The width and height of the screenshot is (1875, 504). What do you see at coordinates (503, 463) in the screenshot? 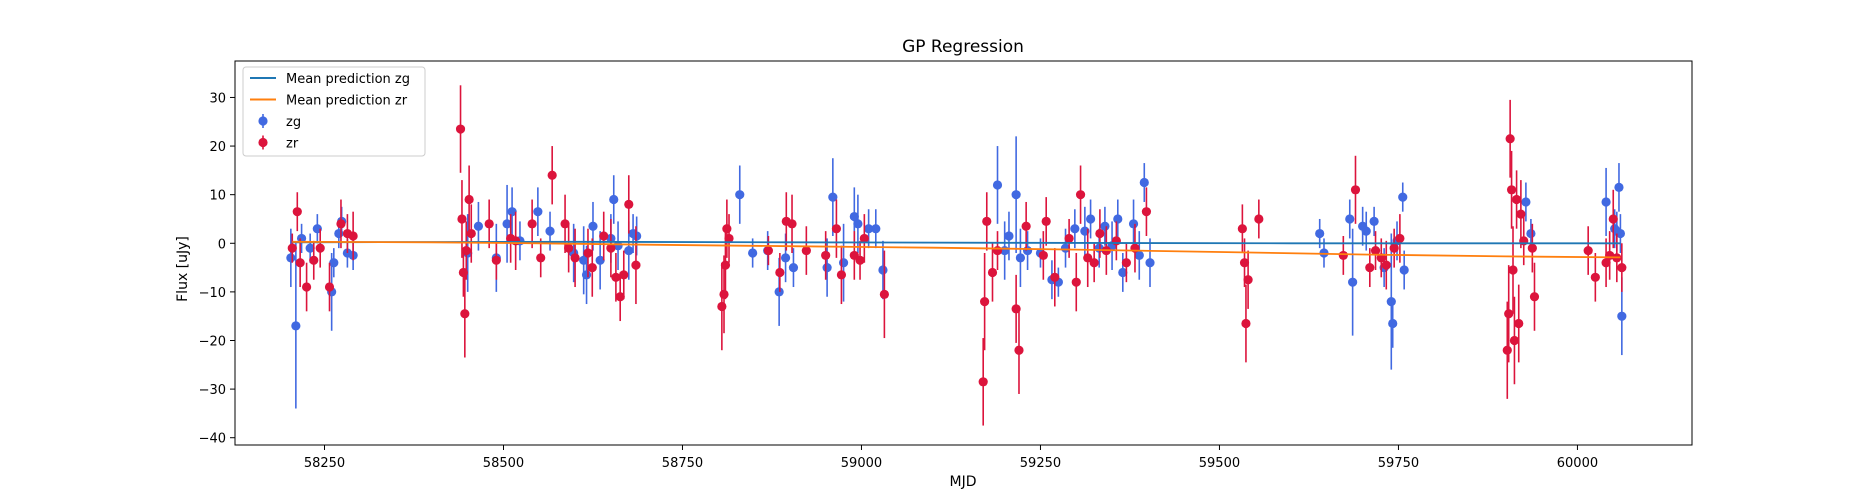
I see `x-tick-label-58500: 58500` at bounding box center [503, 463].